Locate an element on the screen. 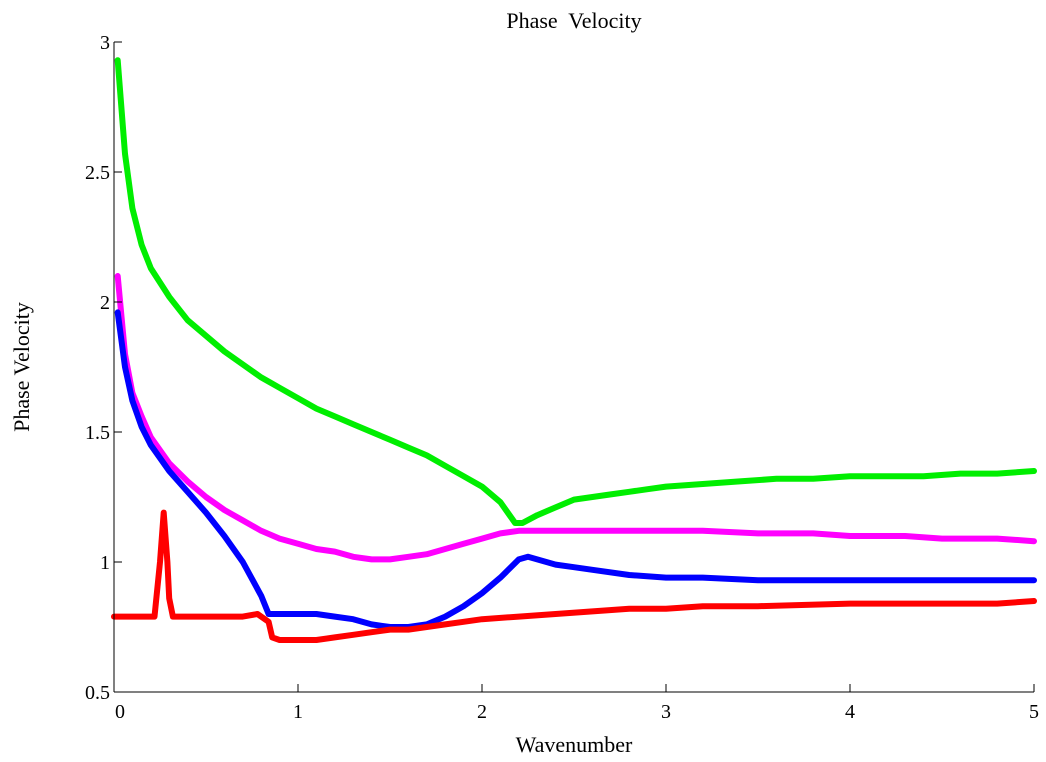 Image resolution: width=1046 pixels, height=762 pixels. y-tick-label: 2.5 is located at coordinates (97, 173).